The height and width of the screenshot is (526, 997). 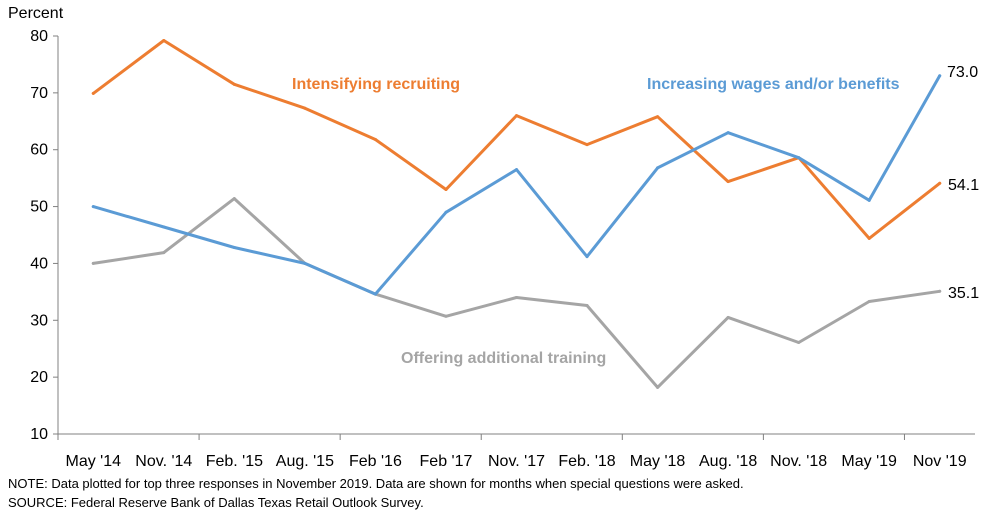 I want to click on y-tick-label: 20, so click(x=39, y=377).